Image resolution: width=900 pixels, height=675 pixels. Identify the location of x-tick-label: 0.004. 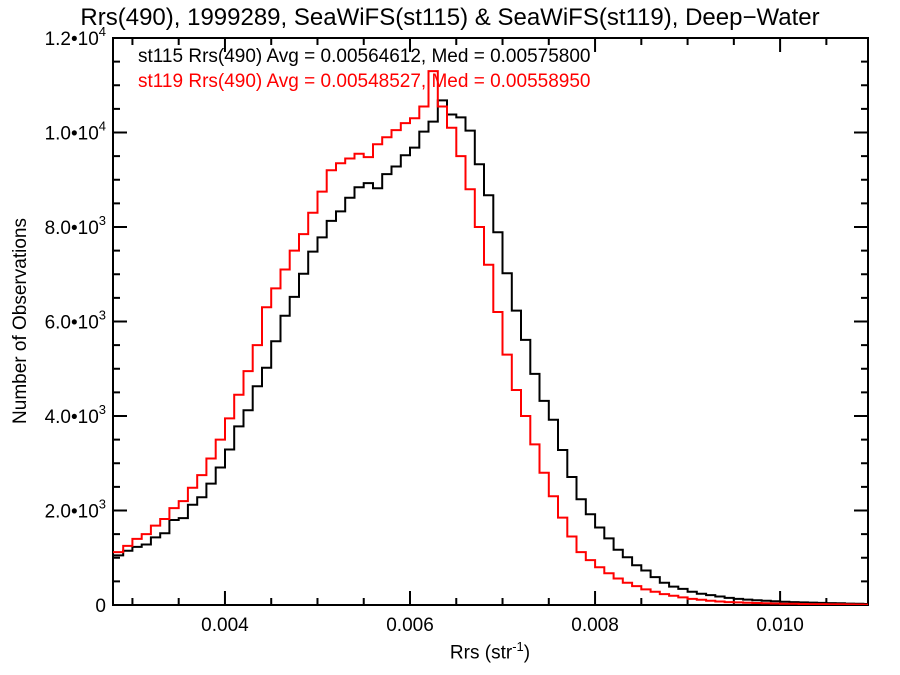
(225, 625).